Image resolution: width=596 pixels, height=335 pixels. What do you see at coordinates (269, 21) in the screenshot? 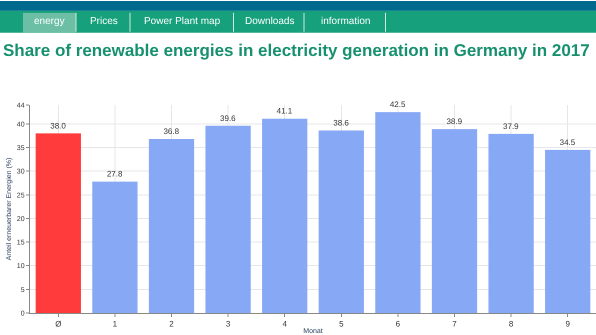
I see `text: Downloads` at bounding box center [269, 21].